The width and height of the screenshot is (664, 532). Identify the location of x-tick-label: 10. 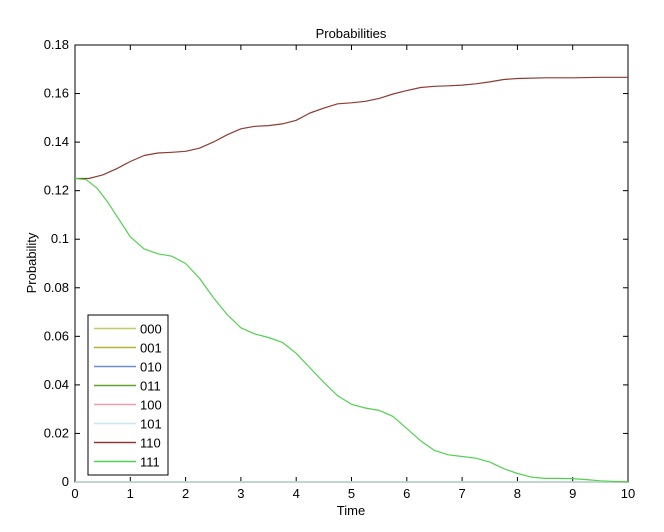
(628, 493).